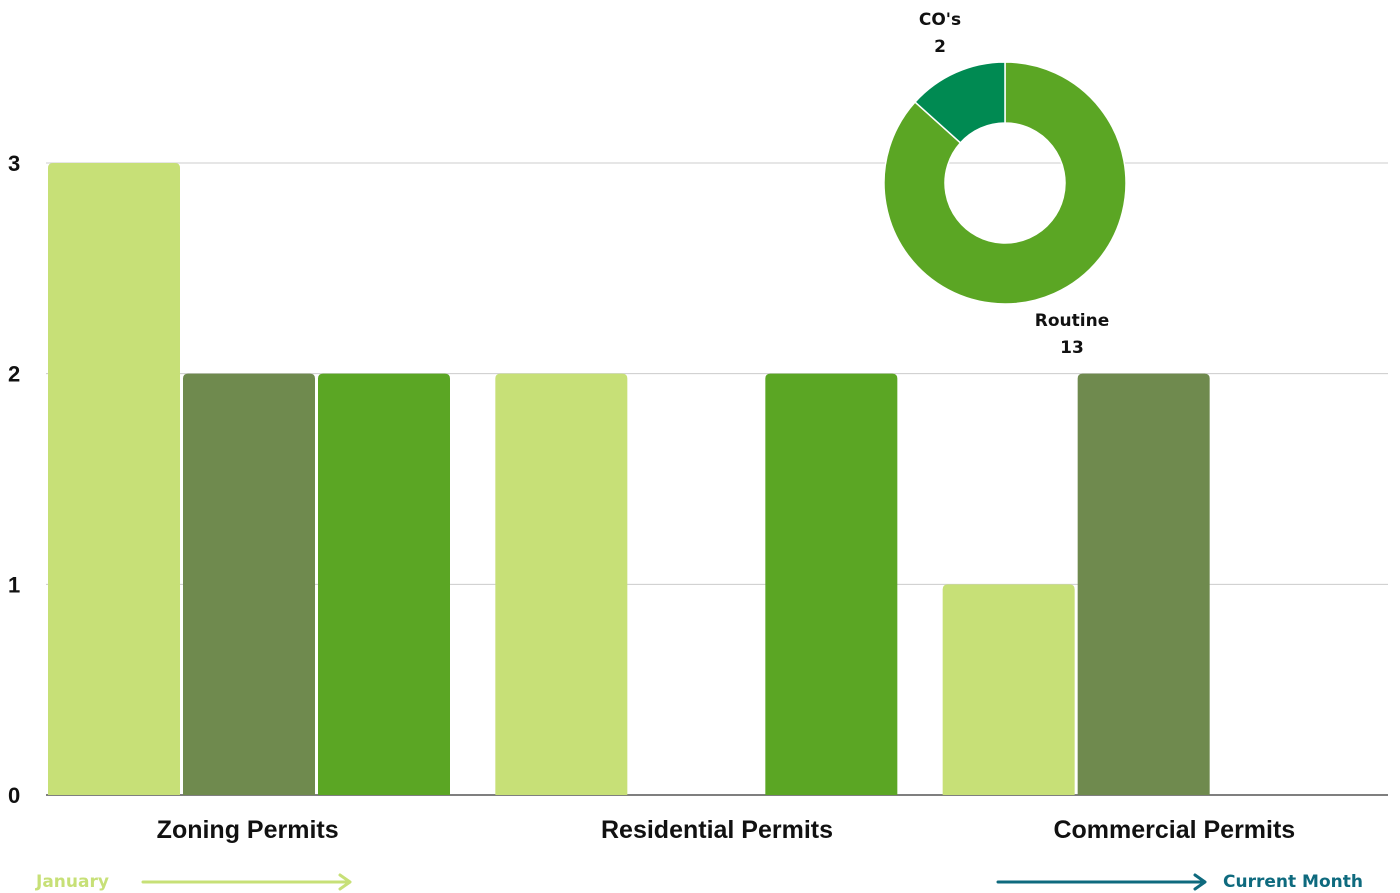  I want to click on legend-current-month-label: Current Month, so click(1293, 882).